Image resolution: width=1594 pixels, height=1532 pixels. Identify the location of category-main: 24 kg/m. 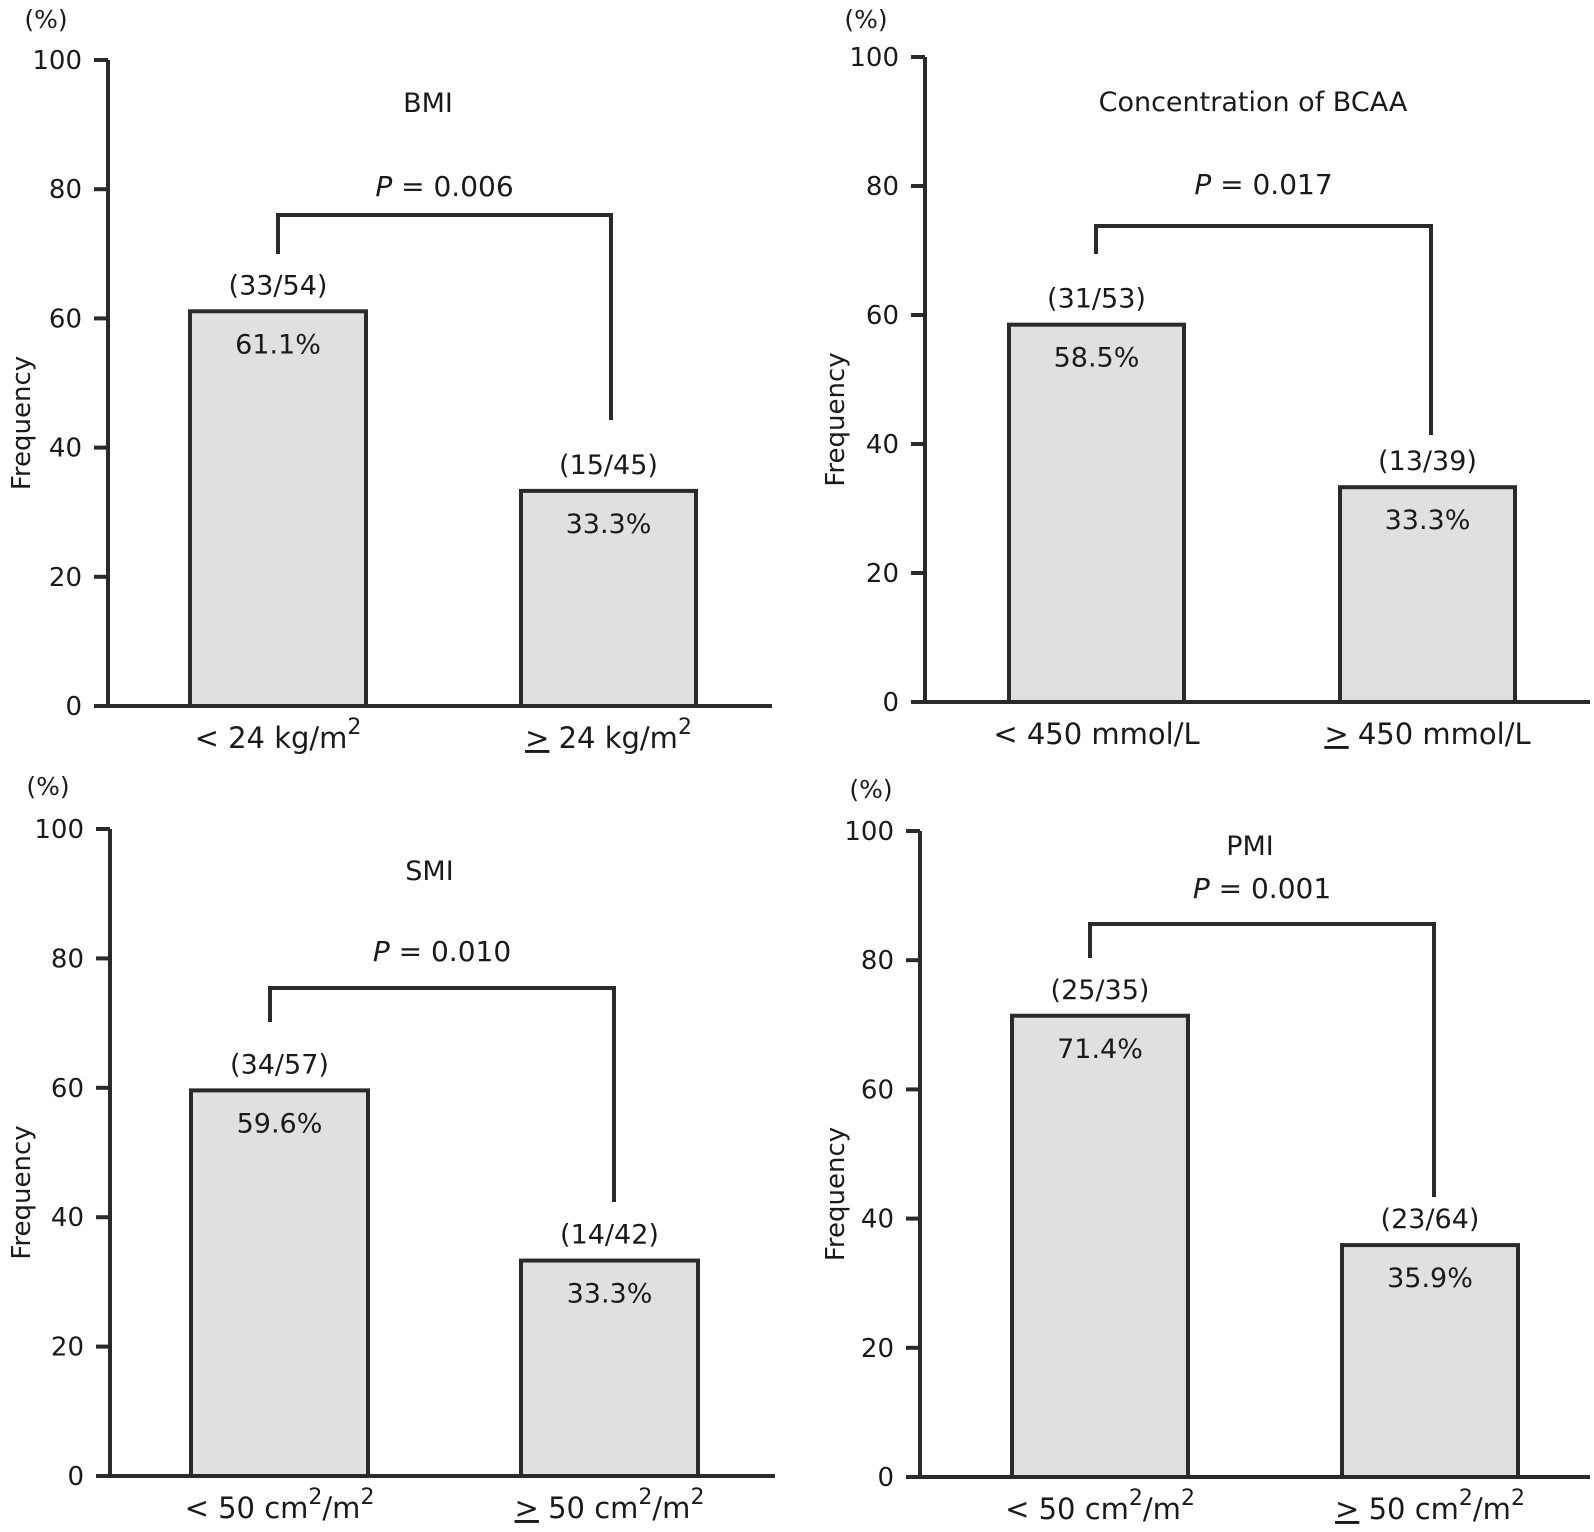
(613, 738).